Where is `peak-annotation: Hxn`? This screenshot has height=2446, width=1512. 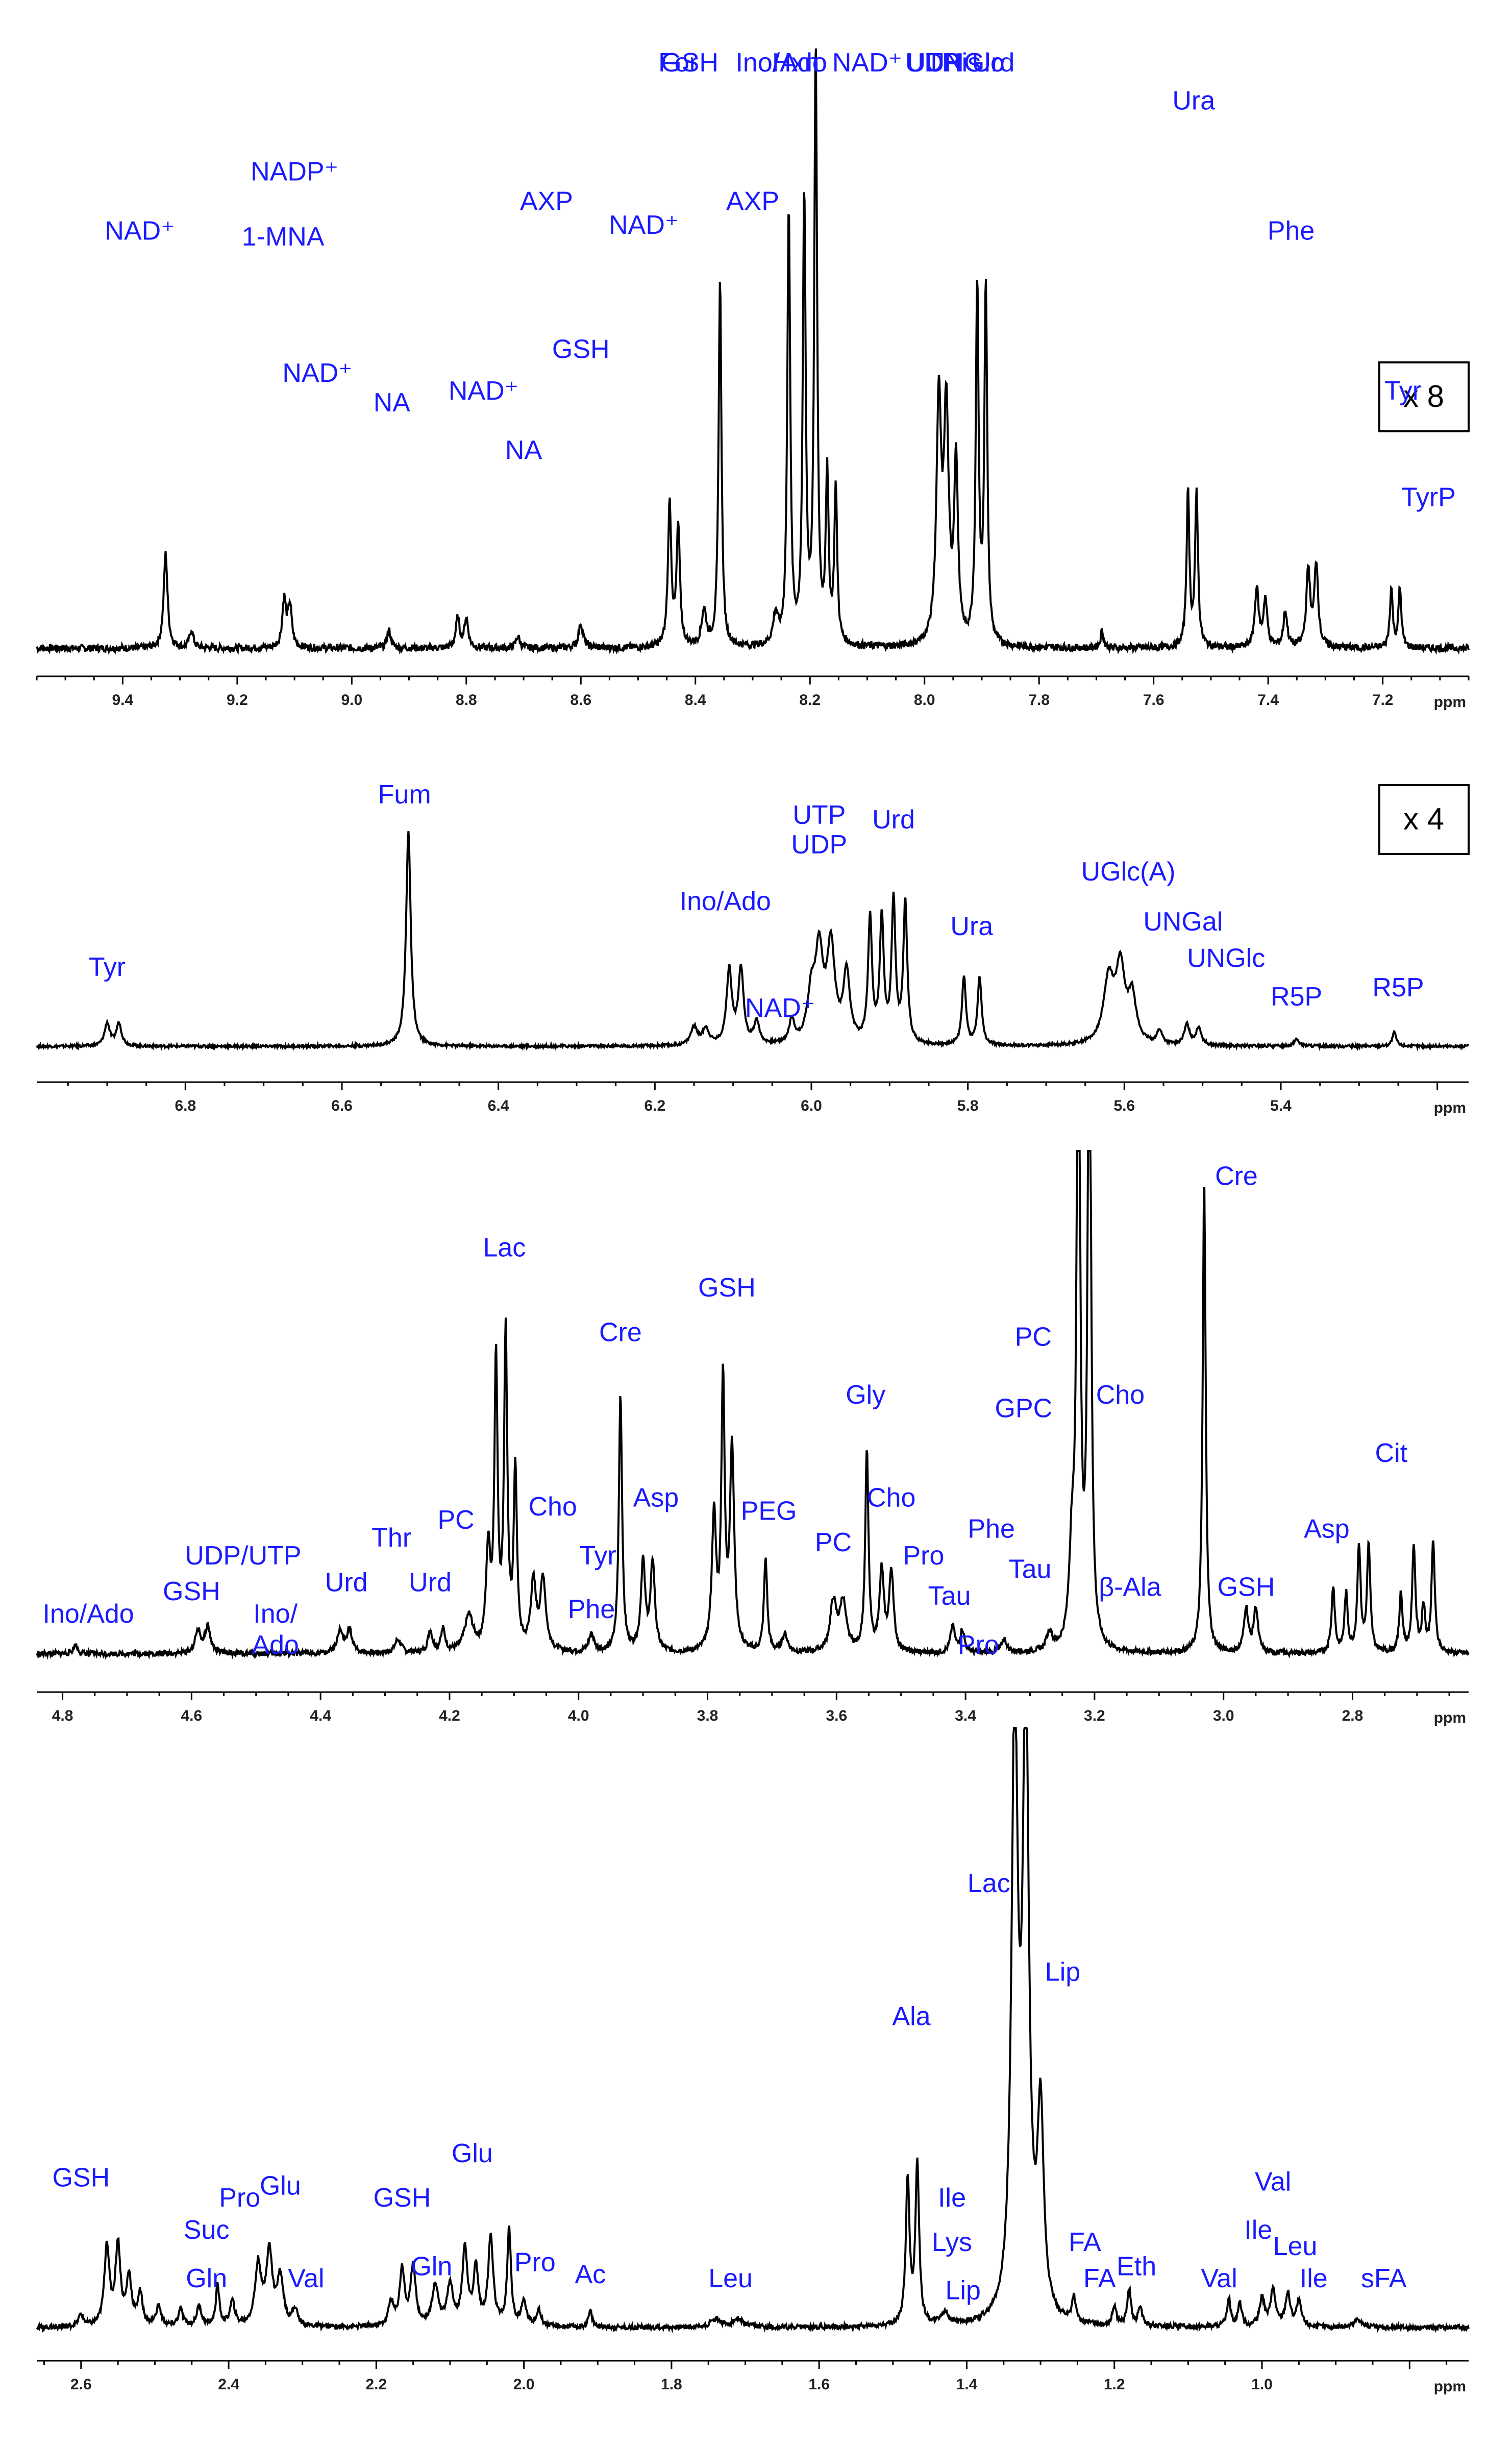
peak-annotation: Hxn is located at coordinates (795, 63).